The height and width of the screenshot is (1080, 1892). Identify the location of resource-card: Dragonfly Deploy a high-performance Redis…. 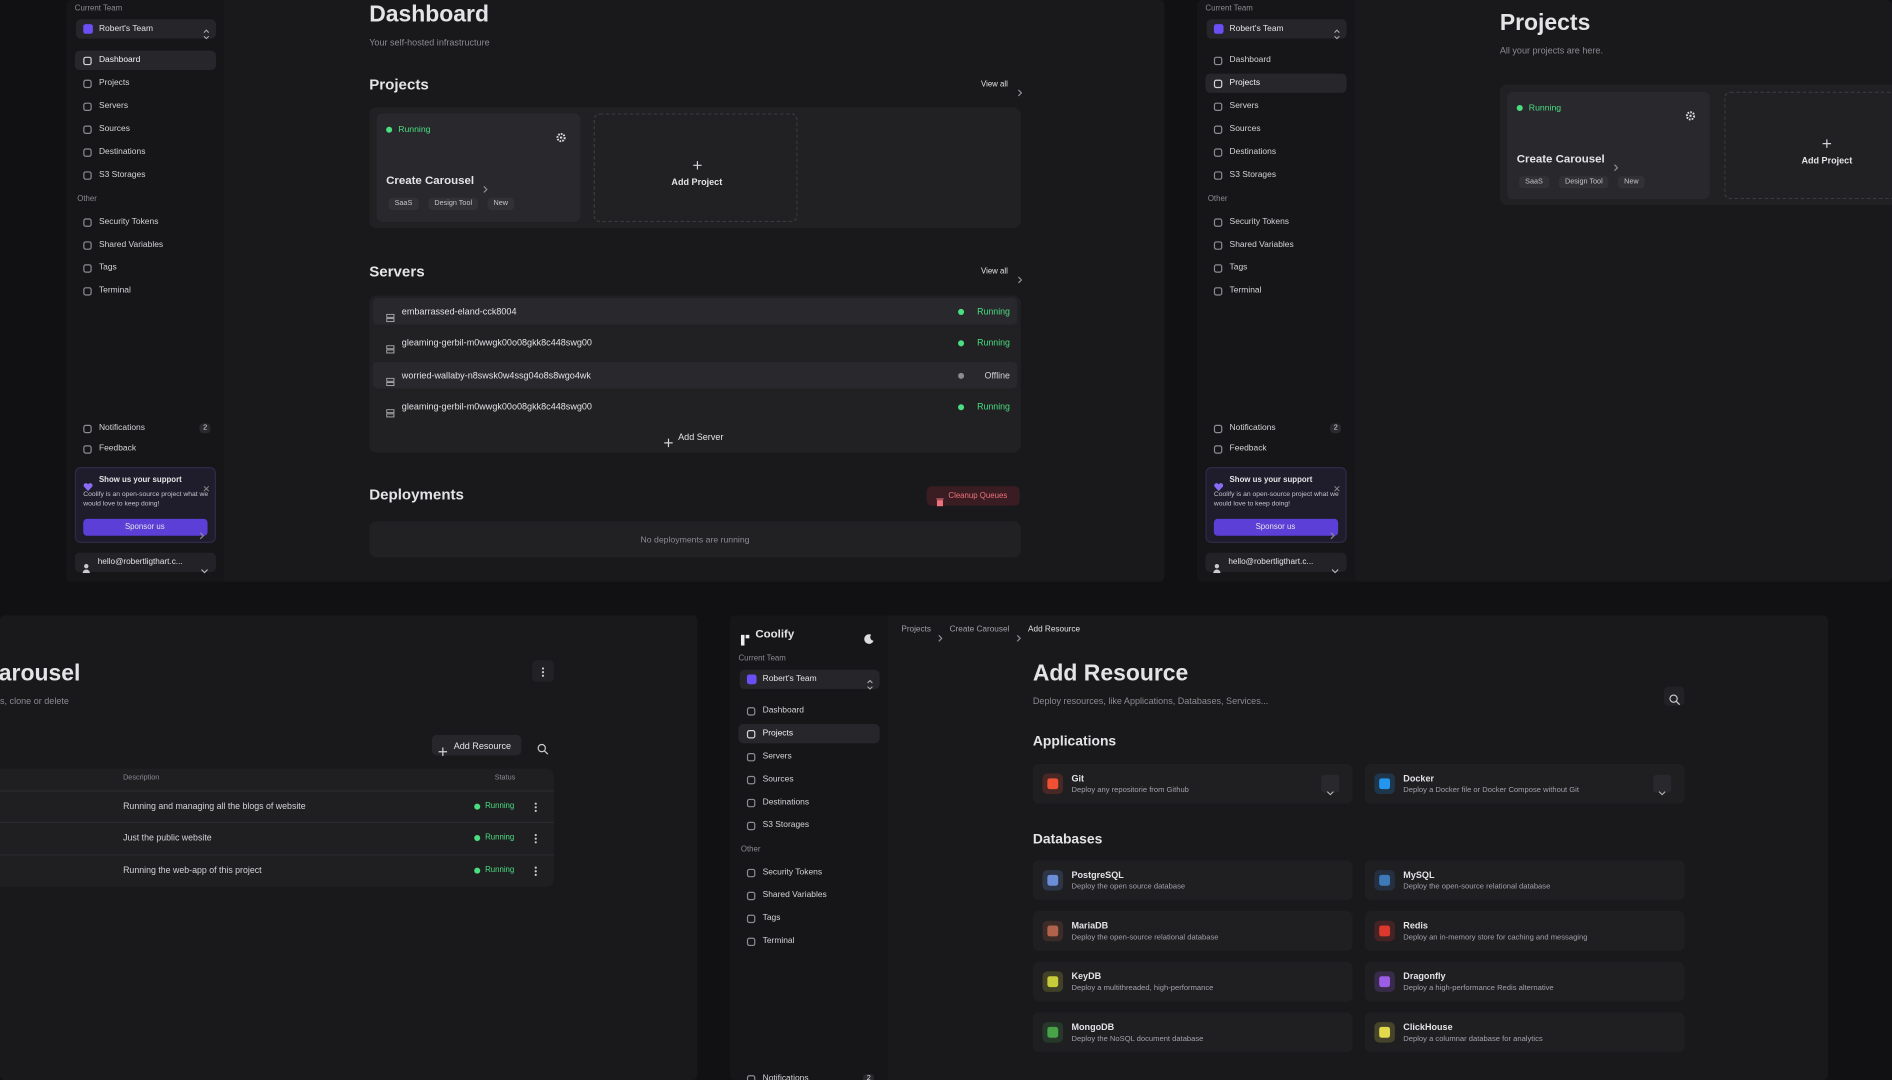
(1524, 981).